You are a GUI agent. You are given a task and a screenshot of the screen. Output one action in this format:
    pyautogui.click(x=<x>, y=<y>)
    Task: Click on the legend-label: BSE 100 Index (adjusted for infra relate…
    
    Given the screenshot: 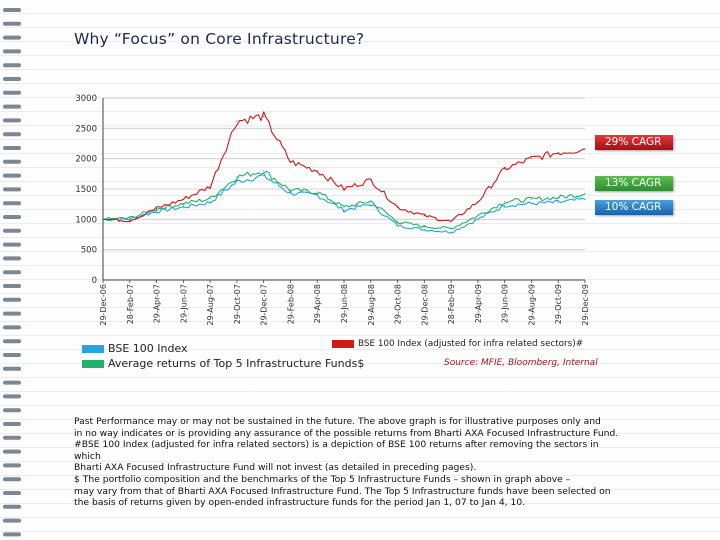 What is the action you would take?
    pyautogui.click(x=471, y=344)
    